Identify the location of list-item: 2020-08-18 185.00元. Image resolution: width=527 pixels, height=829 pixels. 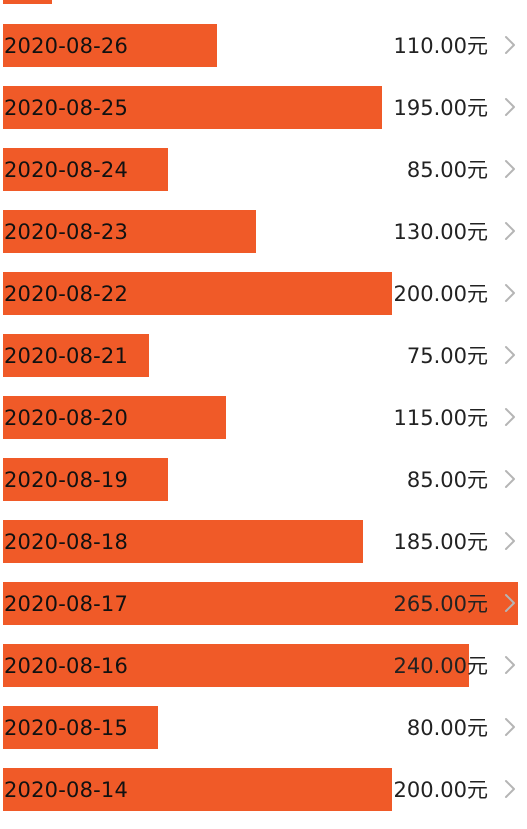
(263, 550).